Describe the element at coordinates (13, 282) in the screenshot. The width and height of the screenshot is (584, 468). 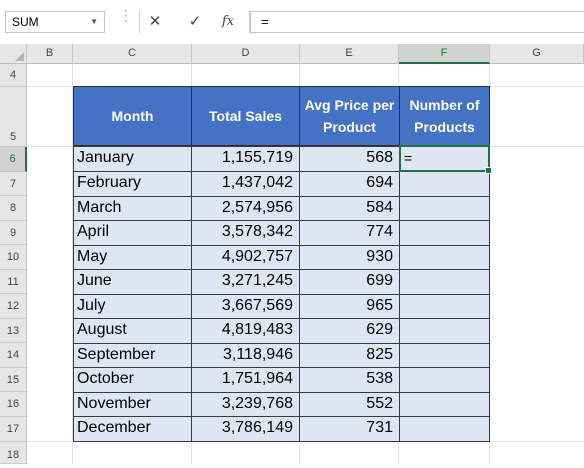
I see `row-header-11: 11` at that location.